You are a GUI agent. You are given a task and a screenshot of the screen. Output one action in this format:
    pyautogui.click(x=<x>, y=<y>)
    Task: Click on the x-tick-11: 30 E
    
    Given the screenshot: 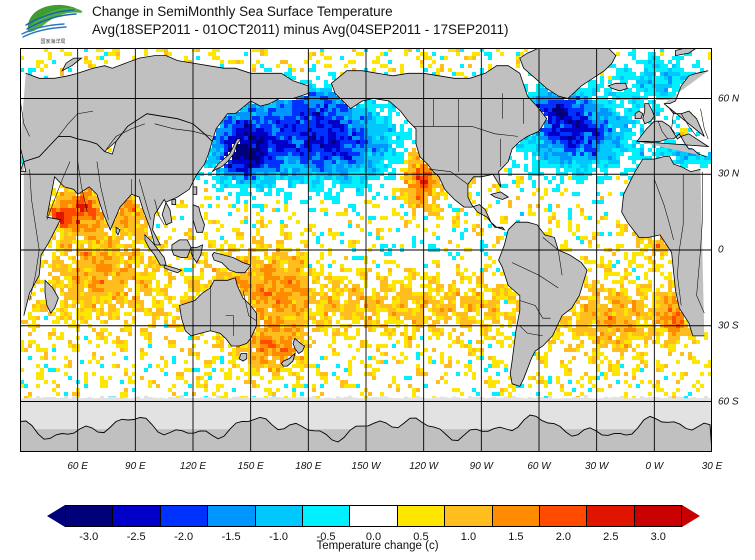 What is the action you would take?
    pyautogui.click(x=712, y=466)
    